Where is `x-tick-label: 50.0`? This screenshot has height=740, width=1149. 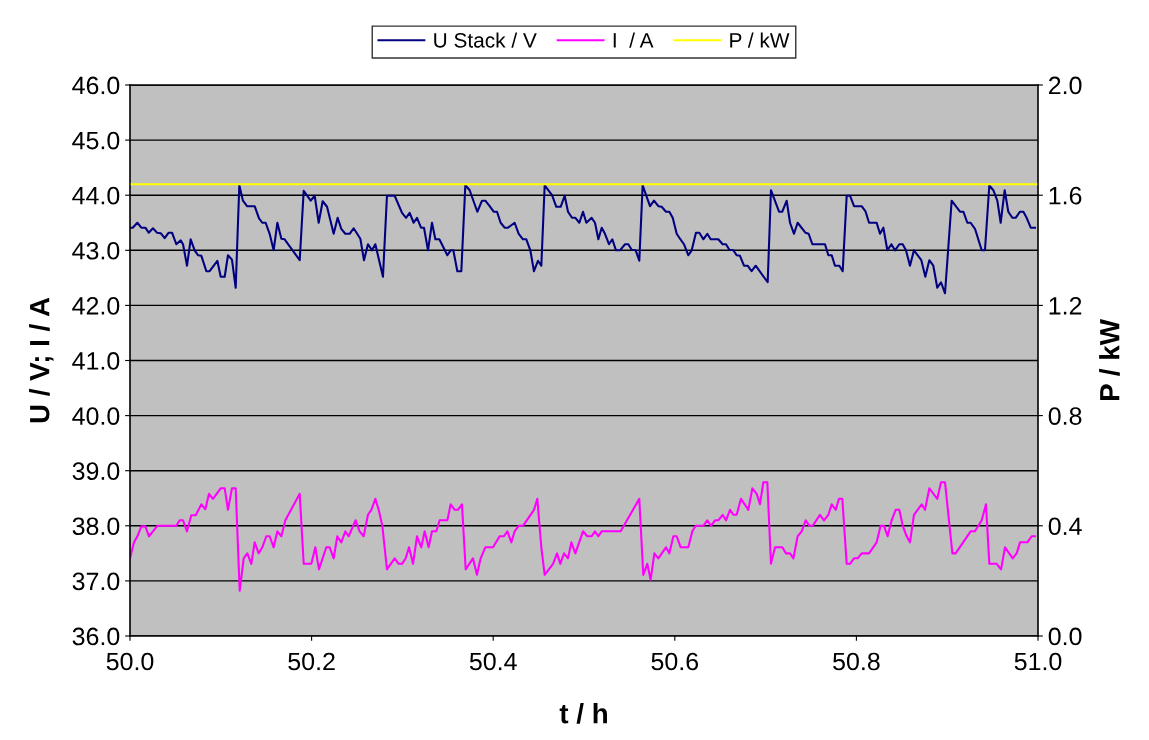
x-tick-label: 50.0 is located at coordinates (130, 661).